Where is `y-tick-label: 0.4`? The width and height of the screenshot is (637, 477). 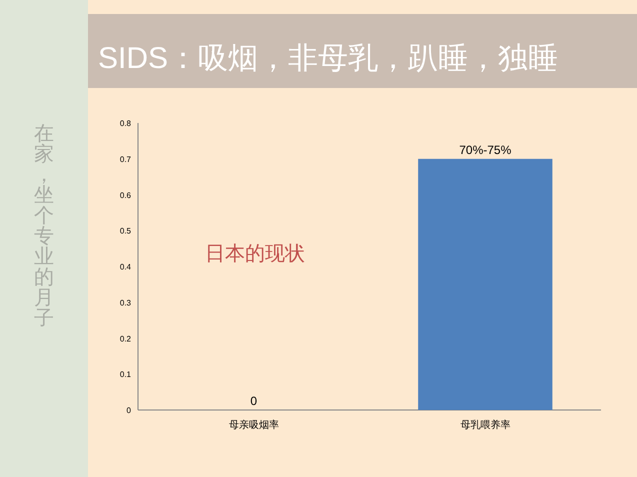 y-tick-label: 0.4 is located at coordinates (126, 267).